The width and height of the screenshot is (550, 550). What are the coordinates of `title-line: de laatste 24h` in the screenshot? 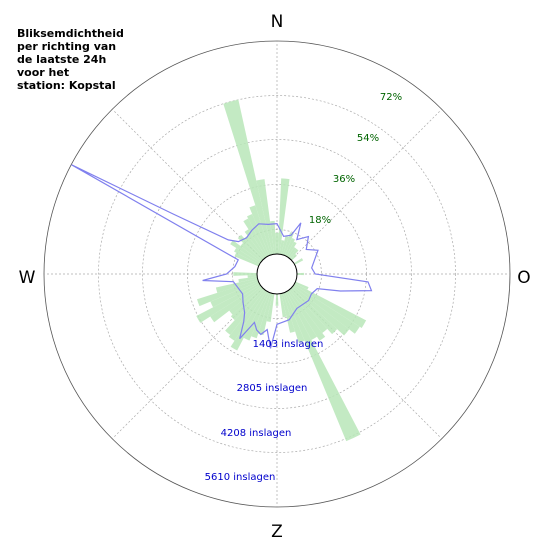 It's located at (62, 59).